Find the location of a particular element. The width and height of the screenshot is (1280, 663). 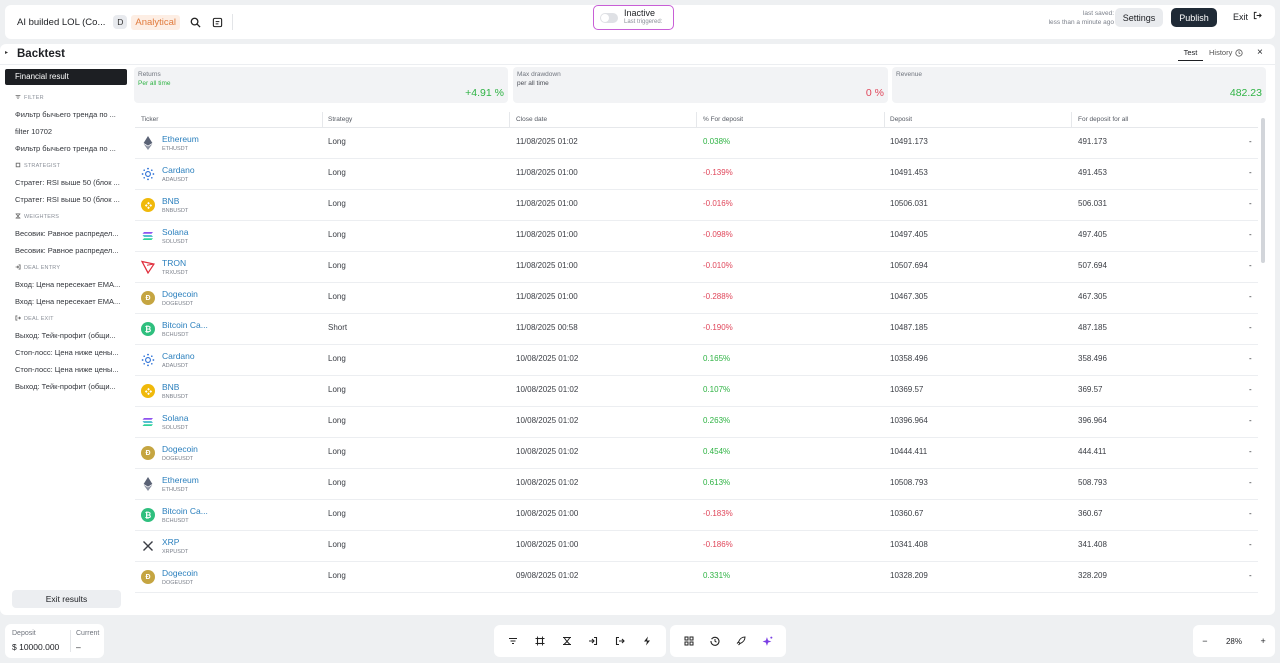

column-header: For deposit for all is located at coordinates (1103, 119).